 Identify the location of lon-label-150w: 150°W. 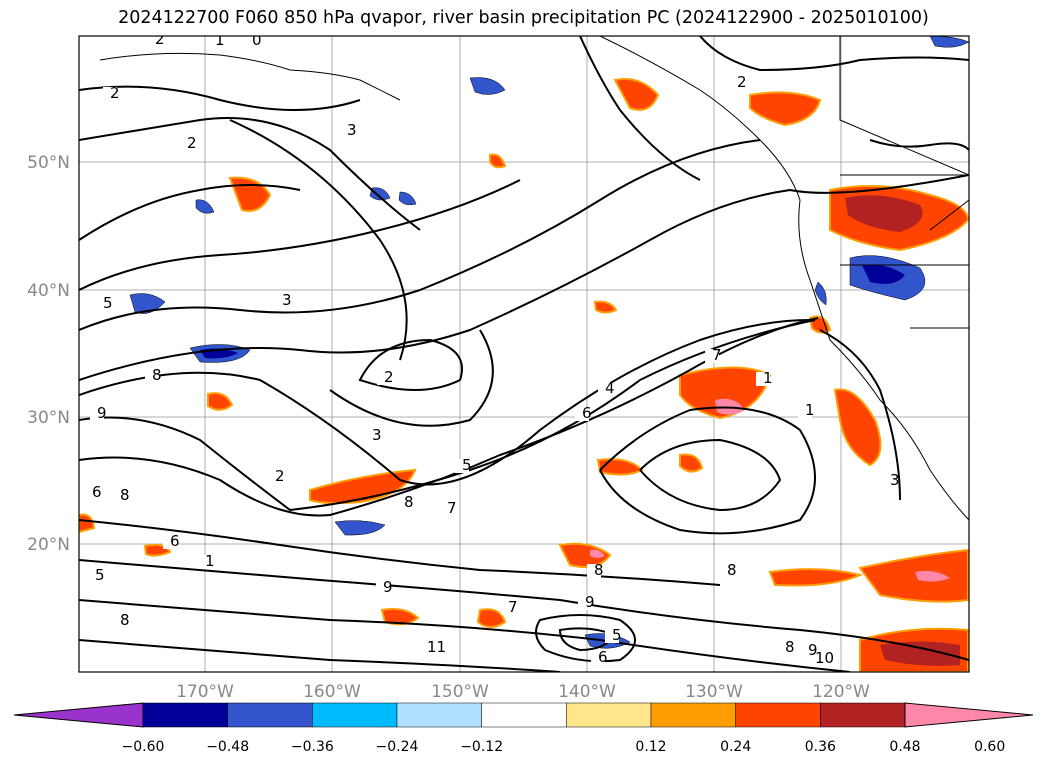
(460, 692).